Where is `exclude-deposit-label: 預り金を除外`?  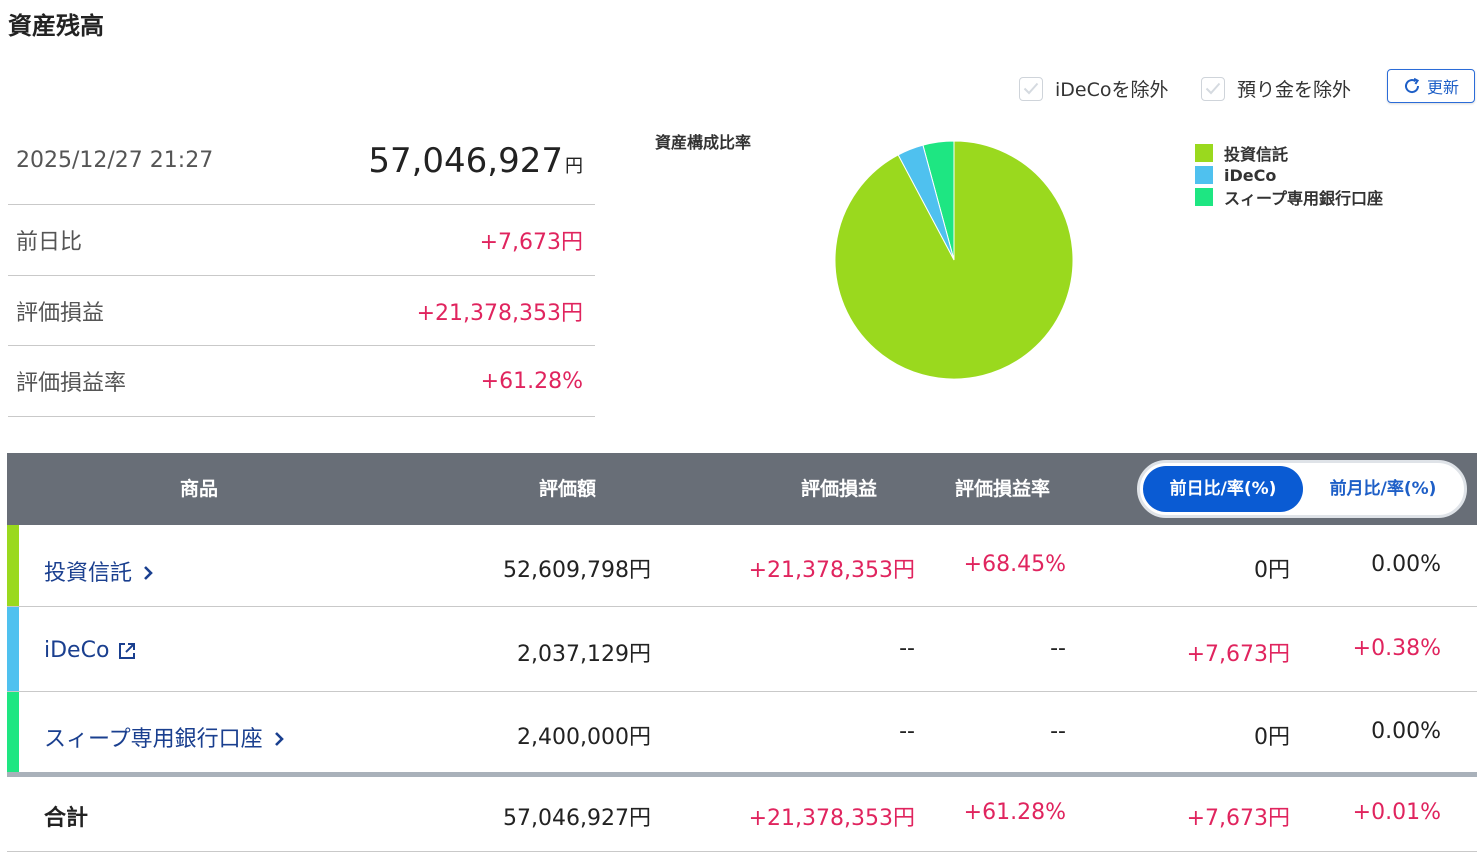 exclude-deposit-label: 預り金を除外 is located at coordinates (1294, 90).